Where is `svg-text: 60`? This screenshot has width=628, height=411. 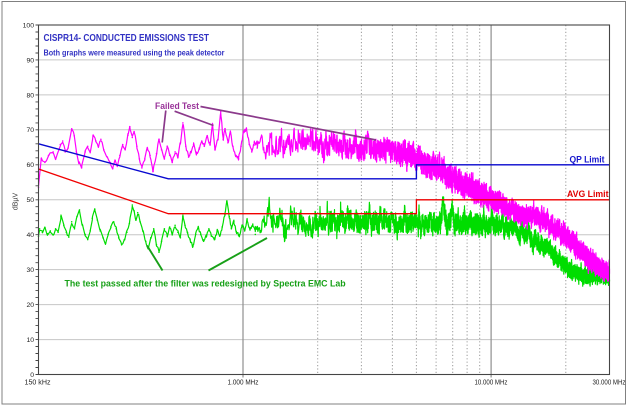
svg-text: 60 is located at coordinates (30, 165).